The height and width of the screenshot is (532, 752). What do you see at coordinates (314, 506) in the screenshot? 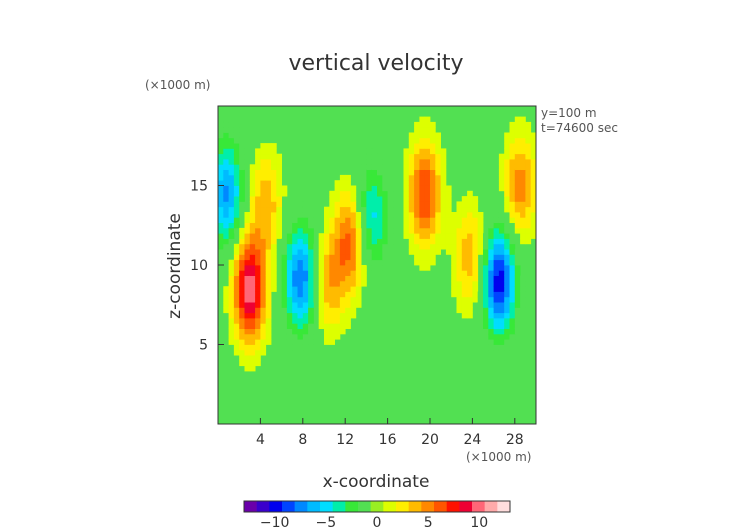
I see `colorbar-swatch` at bounding box center [314, 506].